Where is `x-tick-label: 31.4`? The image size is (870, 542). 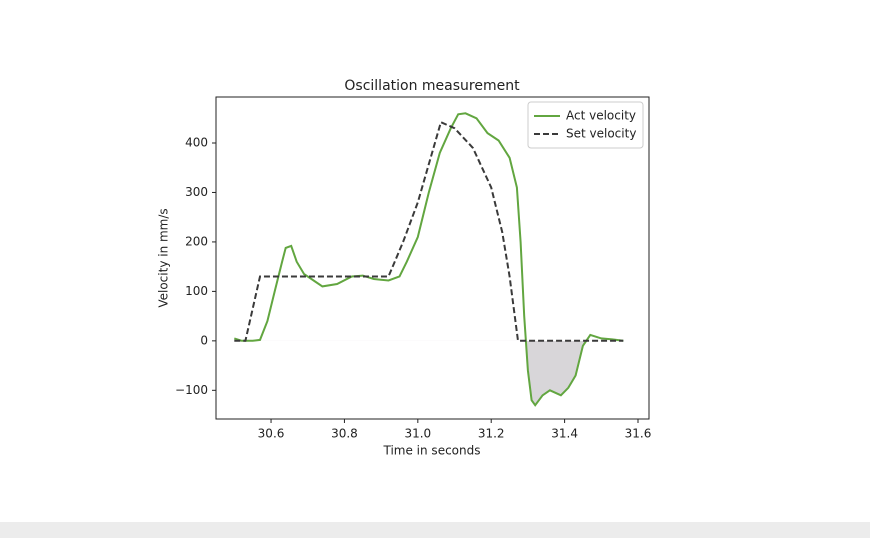 x-tick-label: 31.4 is located at coordinates (564, 434).